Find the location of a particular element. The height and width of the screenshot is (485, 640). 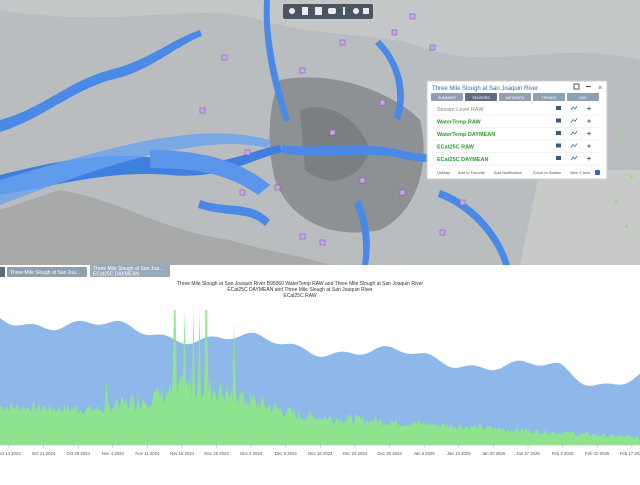

search-icon is located at coordinates (292, 11).